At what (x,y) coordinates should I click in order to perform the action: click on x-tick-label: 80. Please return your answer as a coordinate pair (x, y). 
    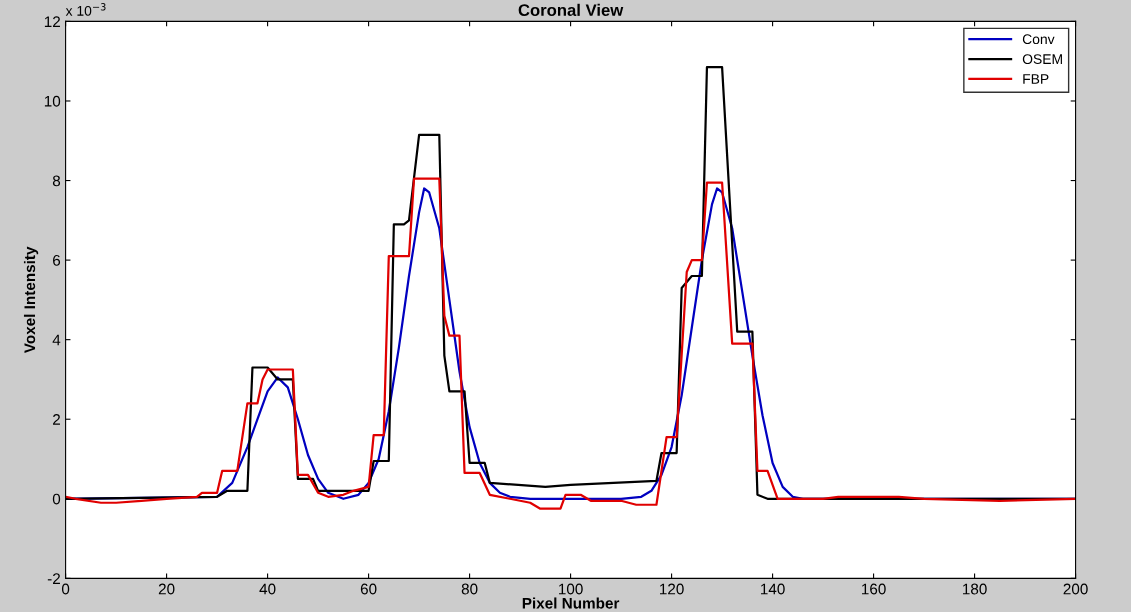
    Looking at the image, I should click on (469, 589).